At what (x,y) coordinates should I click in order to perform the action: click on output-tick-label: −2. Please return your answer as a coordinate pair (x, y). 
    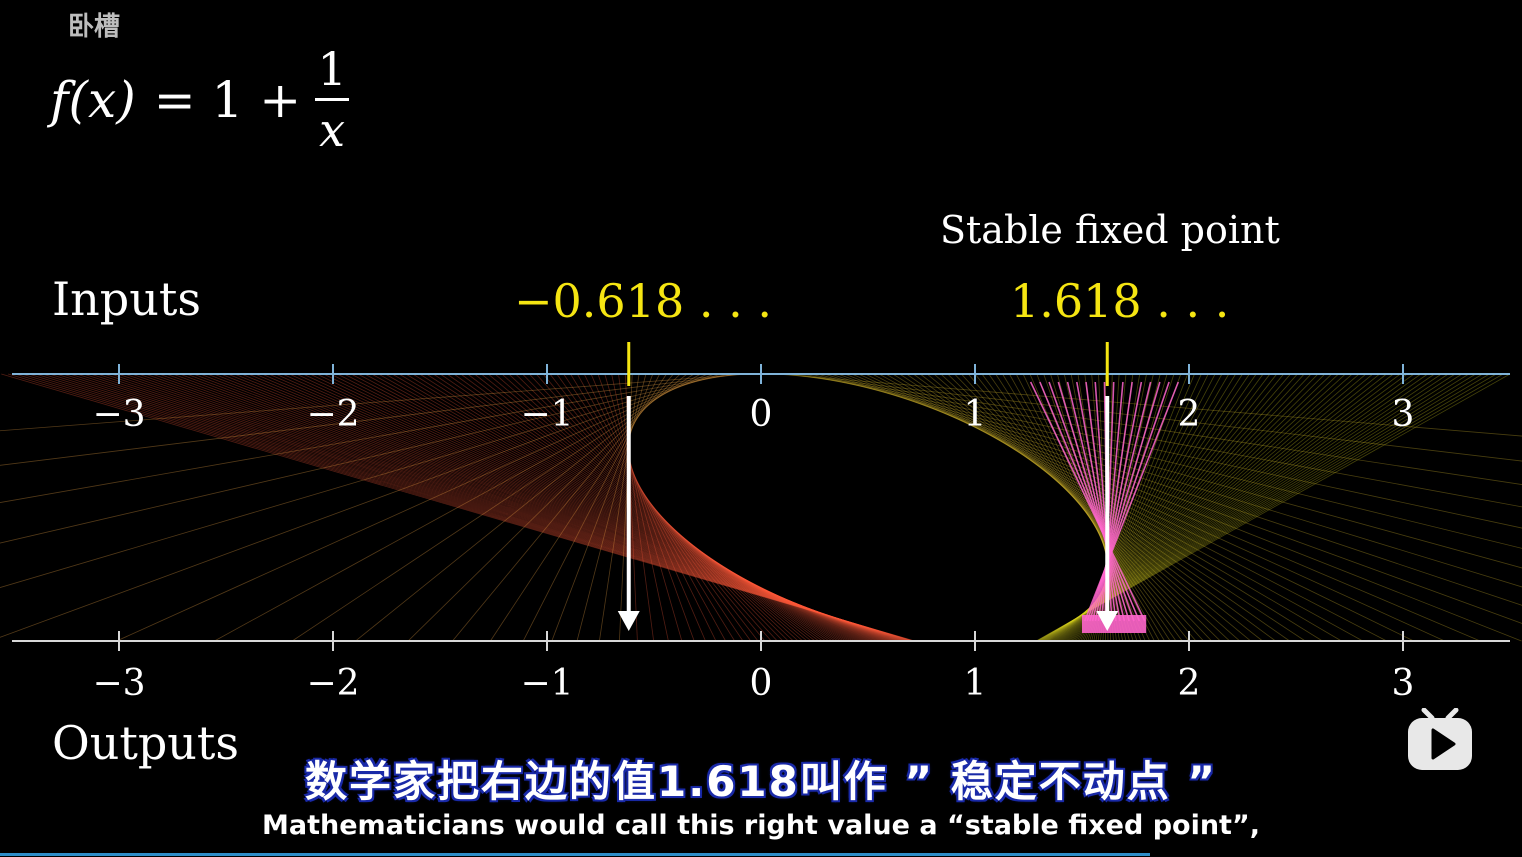
    Looking at the image, I should click on (332, 683).